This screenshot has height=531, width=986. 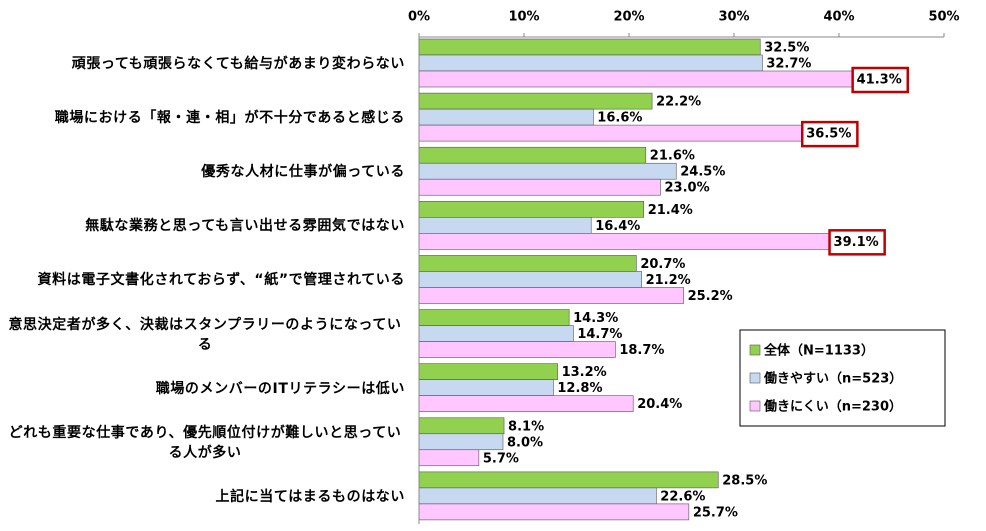 I want to click on value-label: 39.1%, so click(x=856, y=242).